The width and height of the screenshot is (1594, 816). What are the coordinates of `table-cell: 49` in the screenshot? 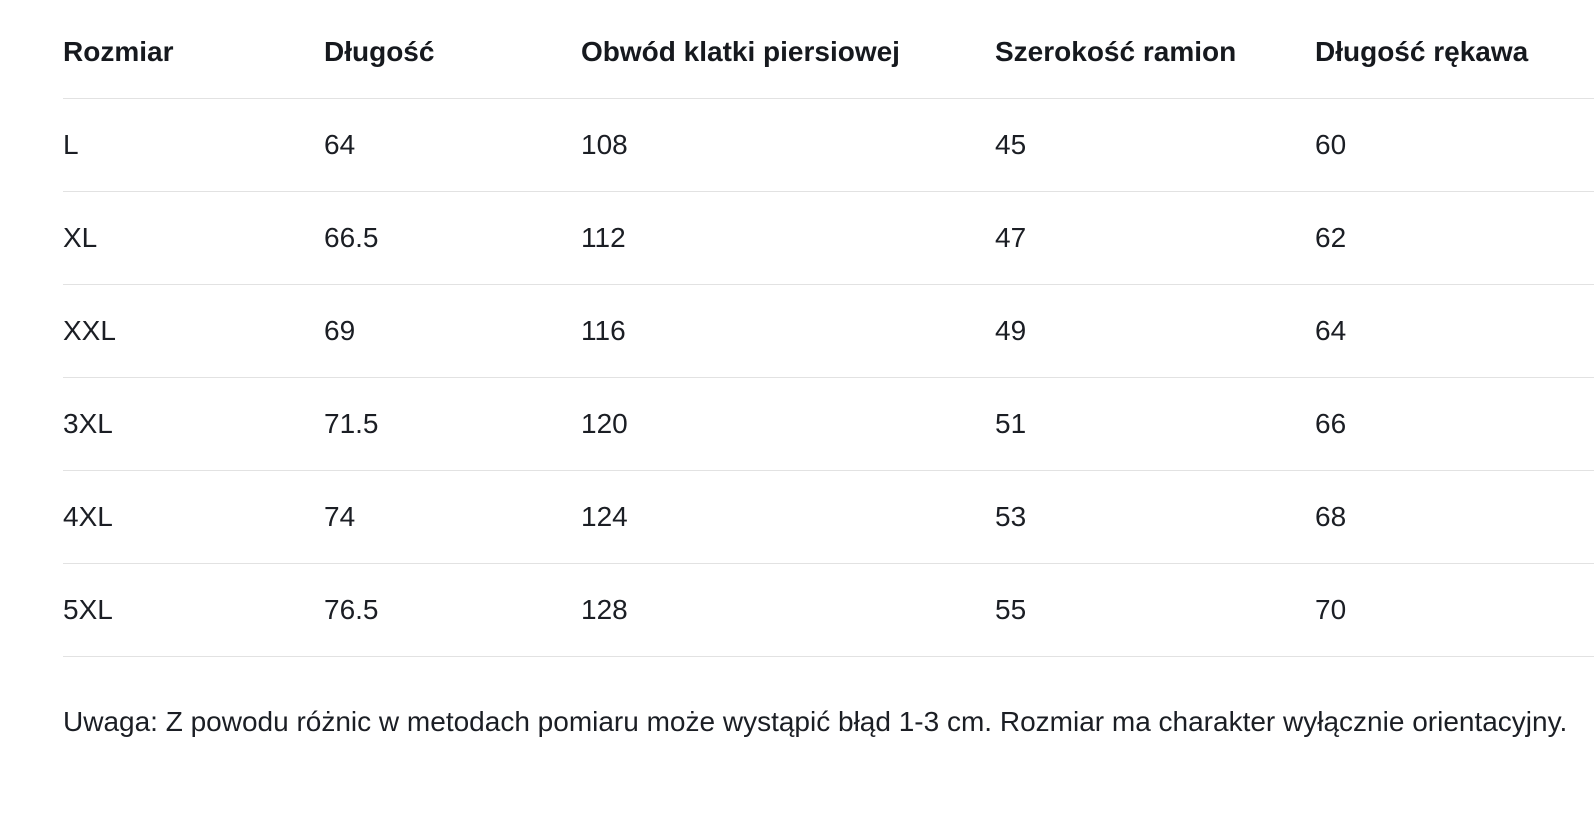 It's located at (1155, 331).